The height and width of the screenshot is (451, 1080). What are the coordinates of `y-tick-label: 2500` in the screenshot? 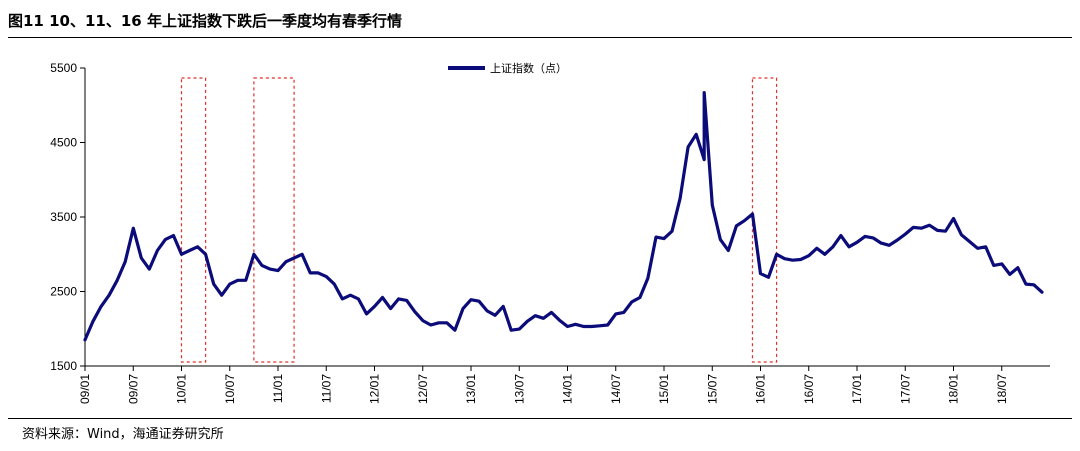 It's located at (63, 292).